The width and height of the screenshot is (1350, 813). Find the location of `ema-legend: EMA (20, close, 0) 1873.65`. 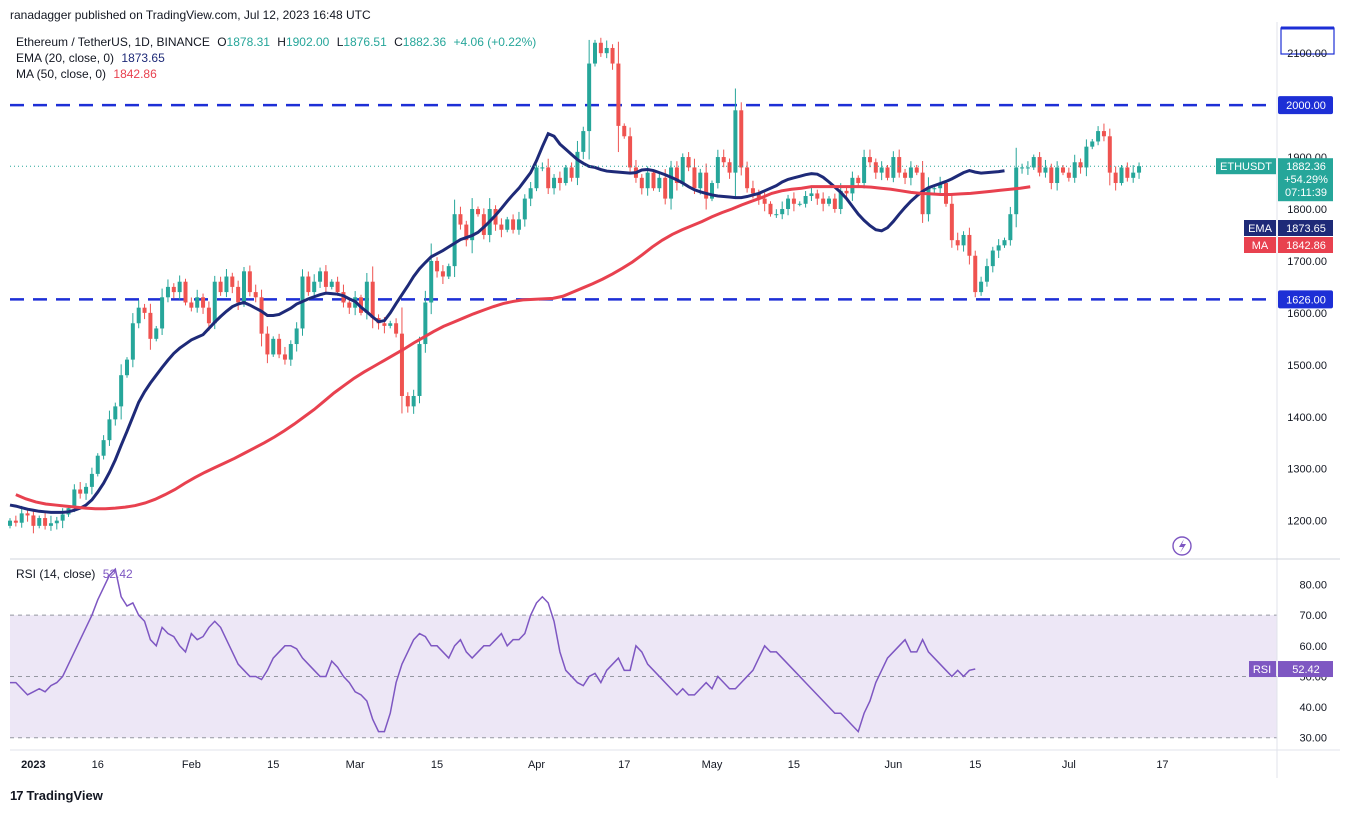

ema-legend: EMA (20, close, 0) 1873.65 is located at coordinates (92, 58).